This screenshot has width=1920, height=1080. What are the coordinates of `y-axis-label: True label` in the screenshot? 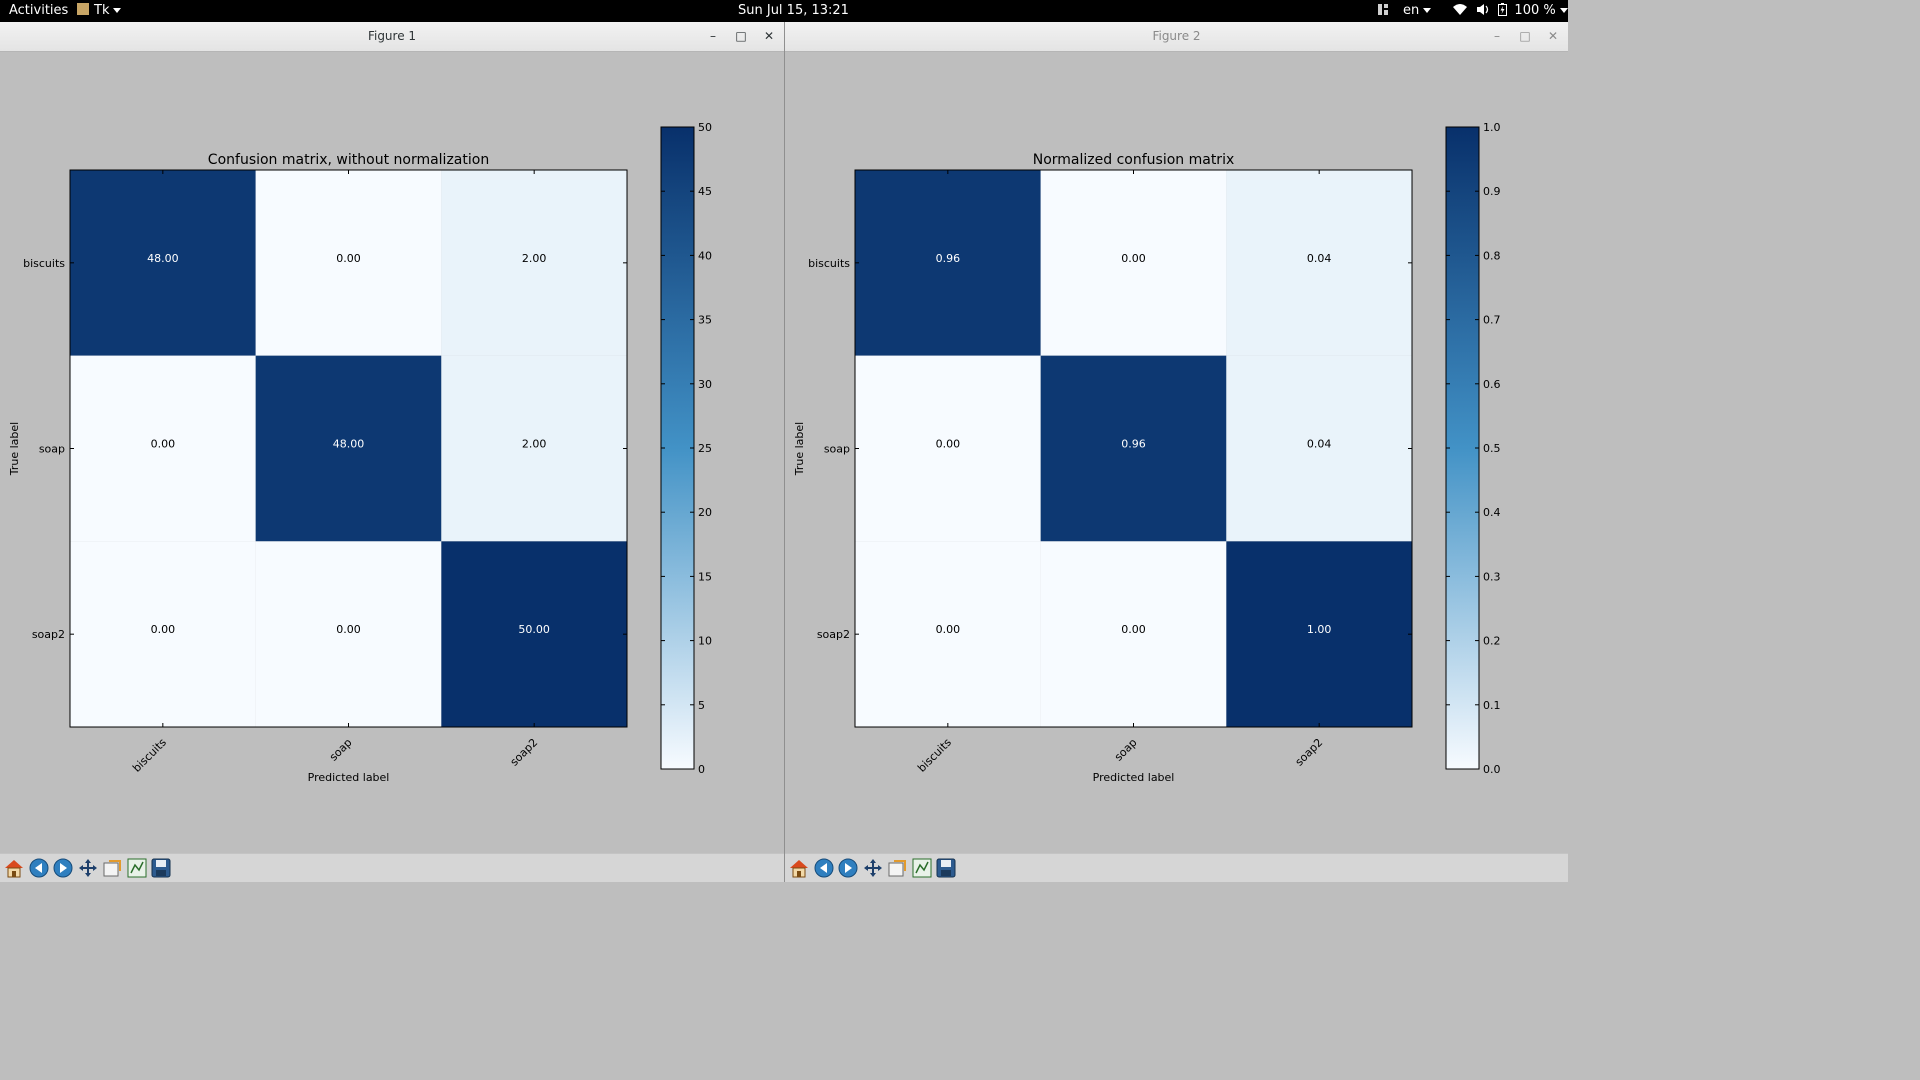 It's located at (14, 449).